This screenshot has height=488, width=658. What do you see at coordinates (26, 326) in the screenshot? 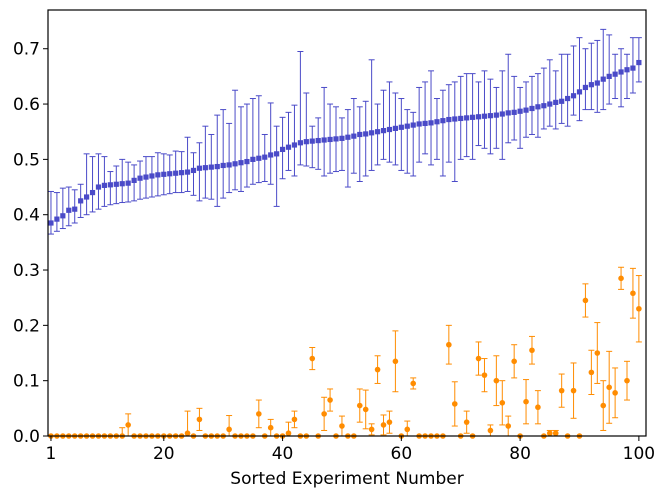
I see `y-tick-label: 0.2` at bounding box center [26, 326].